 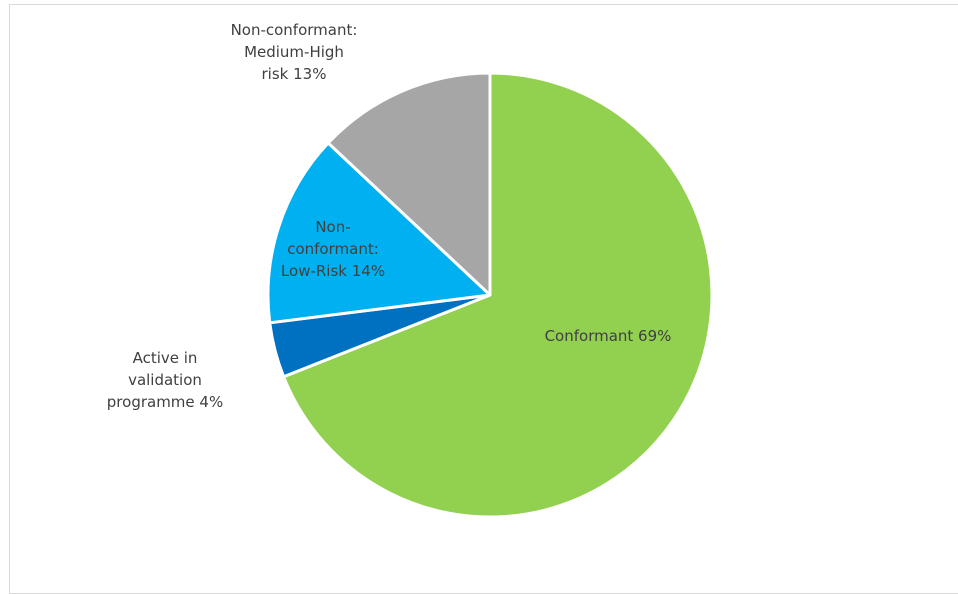 I want to click on data-label-non-conformant-low-risk: Non-conformant: Low-Risk 14%, so click(x=333, y=249).